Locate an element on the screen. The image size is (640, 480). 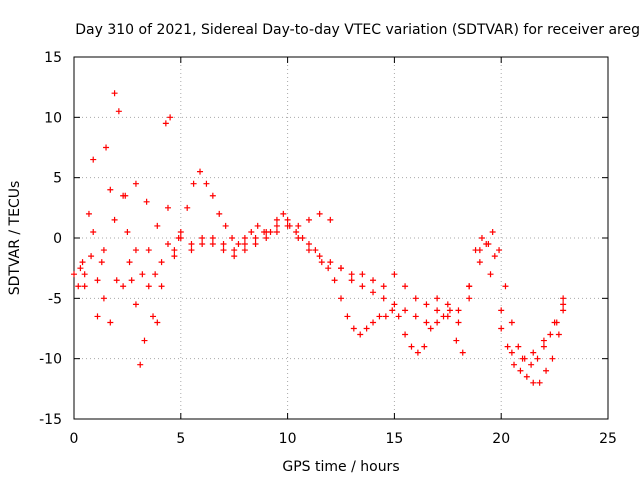
y-tick-labels: -15 -10 -5 0 5 10 15 is located at coordinates (50, 239).